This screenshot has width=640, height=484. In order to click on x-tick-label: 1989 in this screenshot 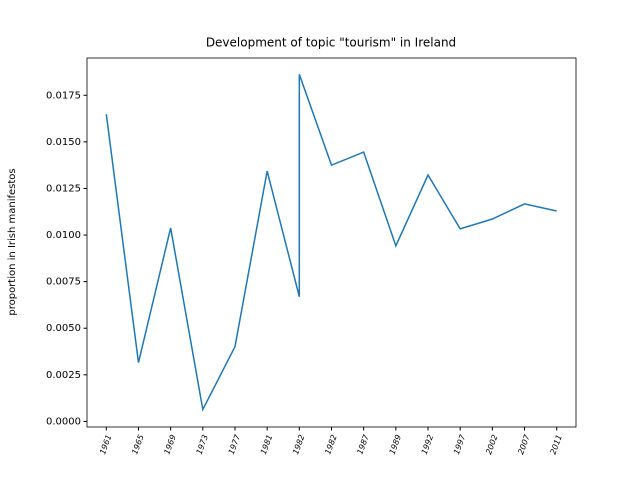, I will do `click(395, 444)`.